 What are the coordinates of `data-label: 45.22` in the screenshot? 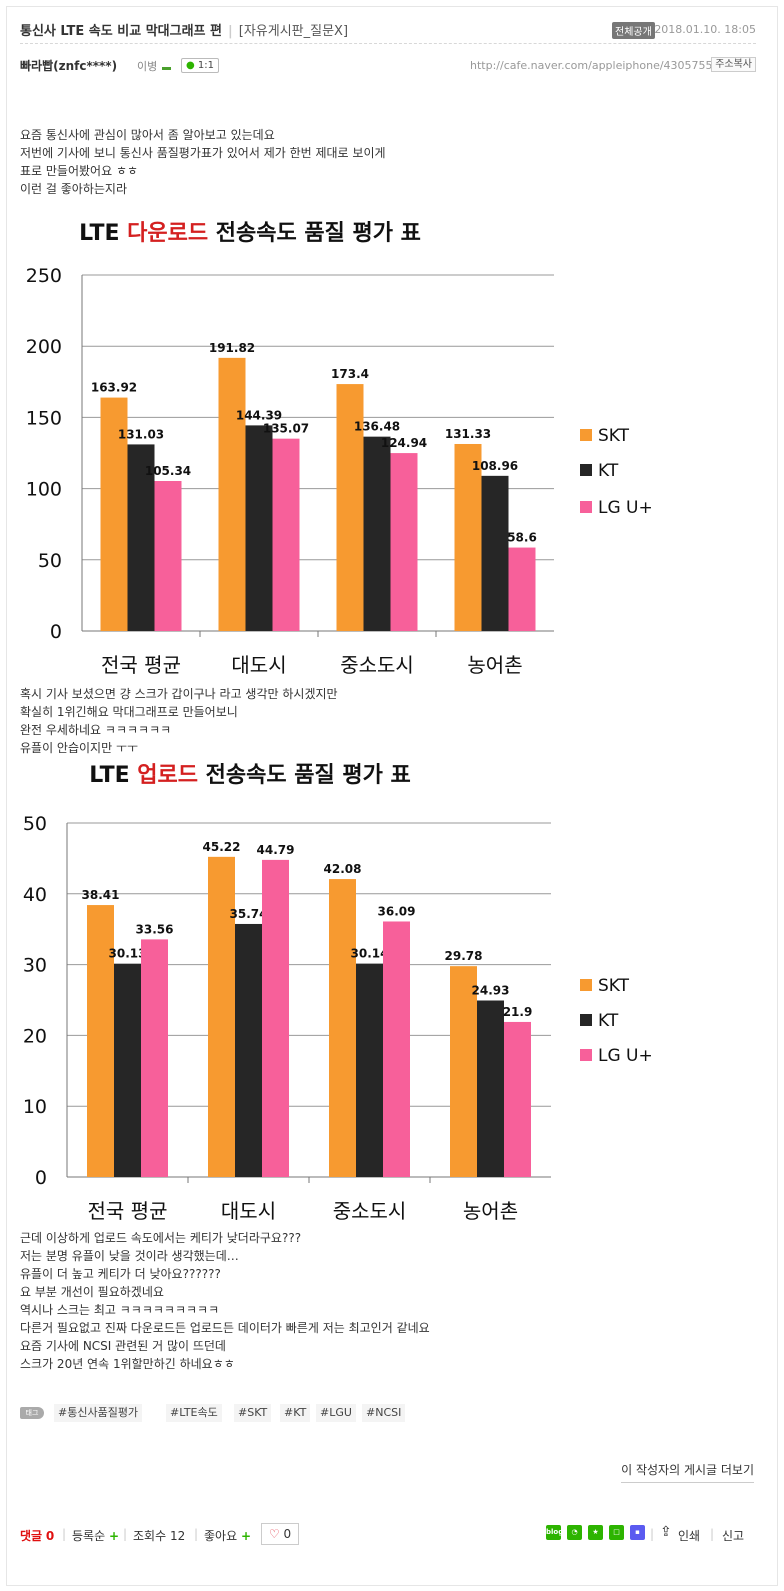 It's located at (222, 847).